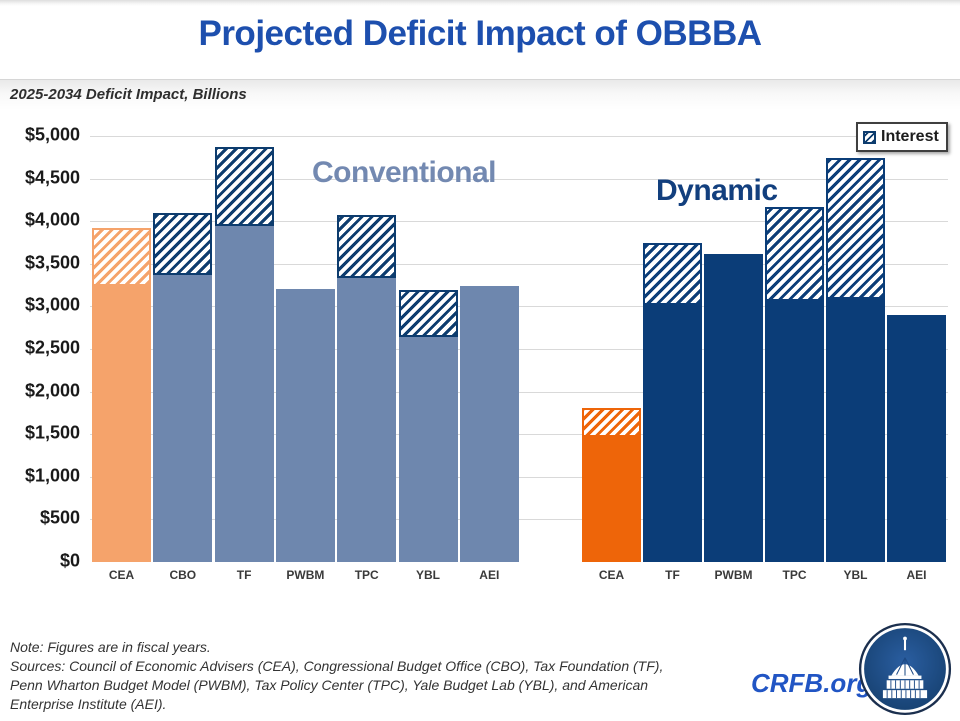  Describe the element at coordinates (367, 420) in the screenshot. I see `bar-conventional-tpc-primary` at that location.